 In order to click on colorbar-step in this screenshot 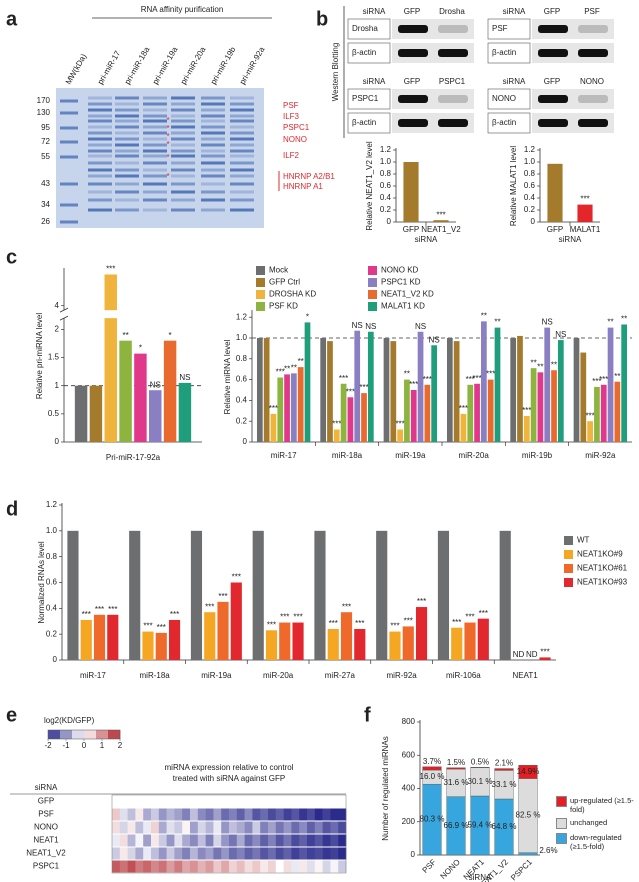, I will do `click(114, 734)`.